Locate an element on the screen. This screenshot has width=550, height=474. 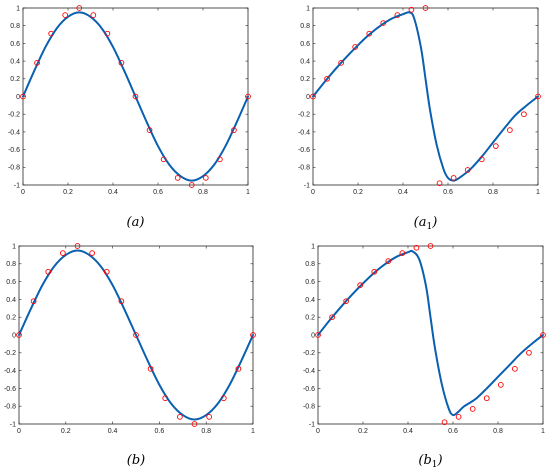
x-tick-label: 0.8 is located at coordinates (493, 192).